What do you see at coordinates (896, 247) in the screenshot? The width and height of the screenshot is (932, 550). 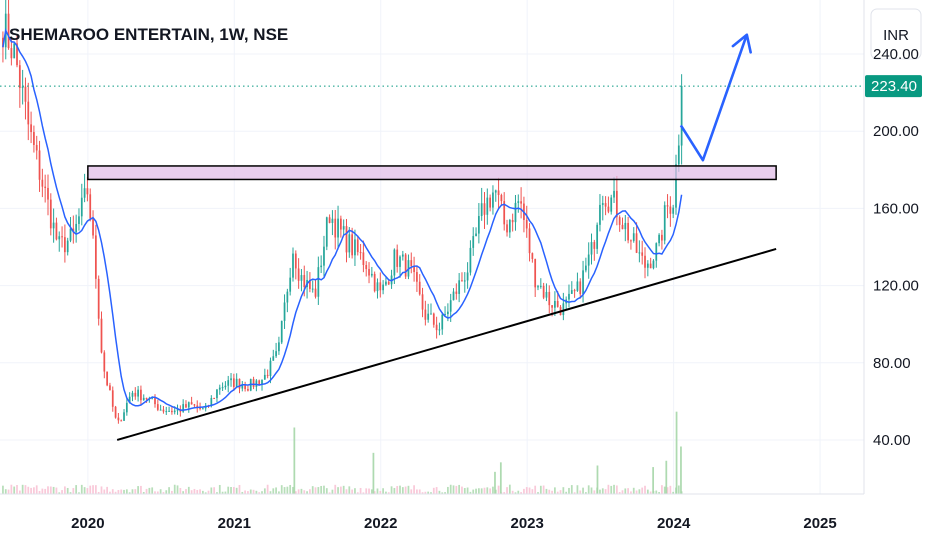 I see `price-axis: 240.00 200.00 160.00 120.00 80.00 40.00` at bounding box center [896, 247].